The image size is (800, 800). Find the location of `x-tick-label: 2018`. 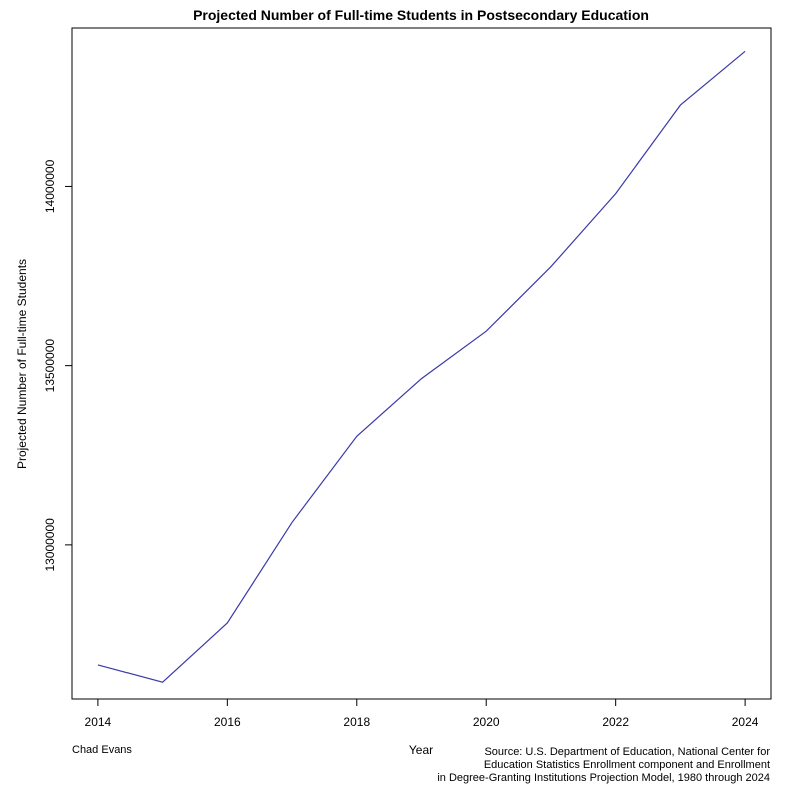

x-tick-label: 2018 is located at coordinates (356, 722).